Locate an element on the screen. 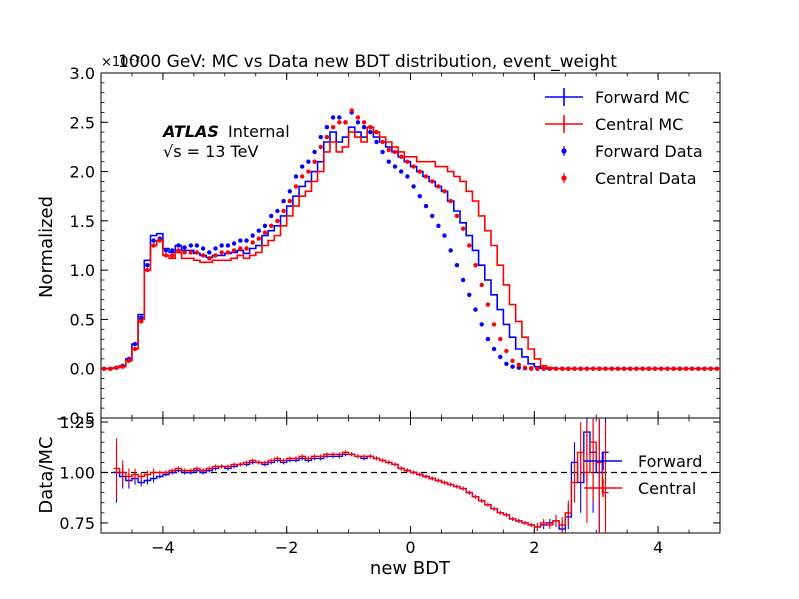 This screenshot has height=599, width=799. ratio-legend: Forward Central is located at coordinates (643, 475).